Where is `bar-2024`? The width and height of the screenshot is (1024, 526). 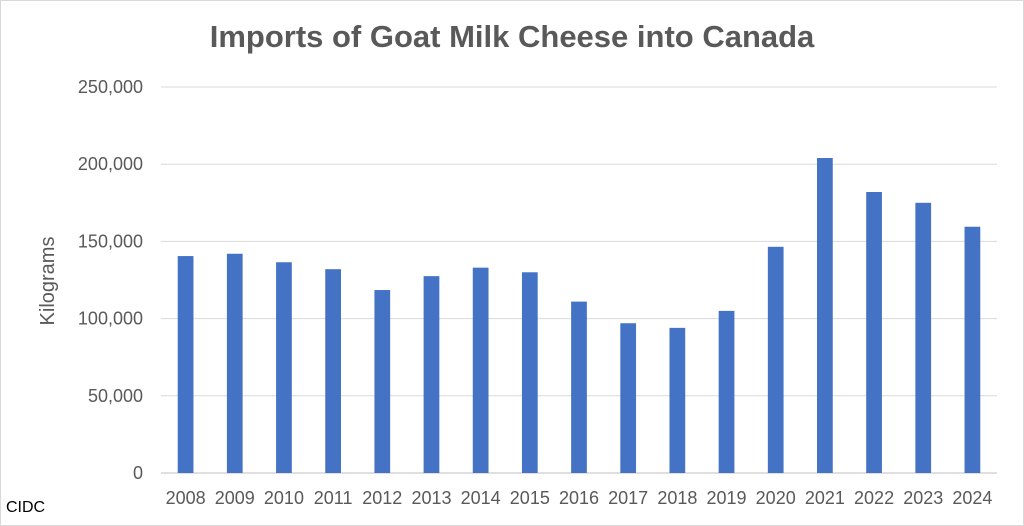 bar-2024 is located at coordinates (972, 349).